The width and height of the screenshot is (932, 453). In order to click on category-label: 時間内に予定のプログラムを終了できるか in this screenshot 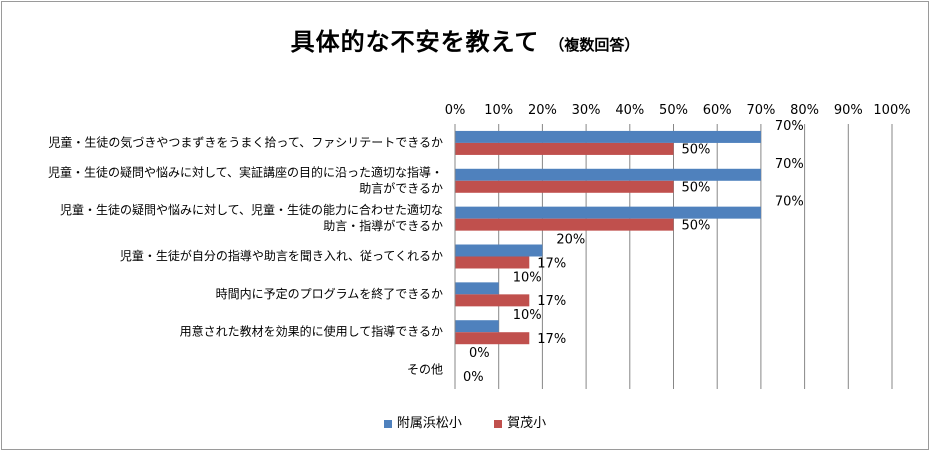, I will do `click(329, 293)`.